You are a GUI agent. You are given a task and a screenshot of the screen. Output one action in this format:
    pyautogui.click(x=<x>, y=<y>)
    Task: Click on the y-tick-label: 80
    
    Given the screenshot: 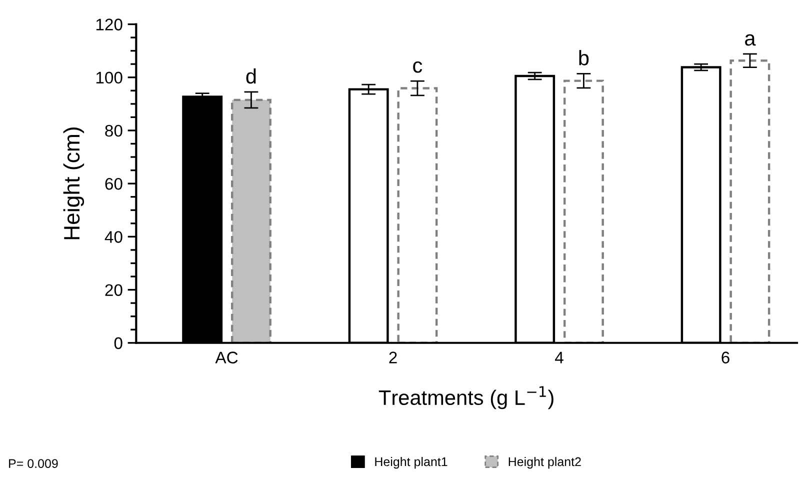 What is the action you would take?
    pyautogui.click(x=113, y=130)
    